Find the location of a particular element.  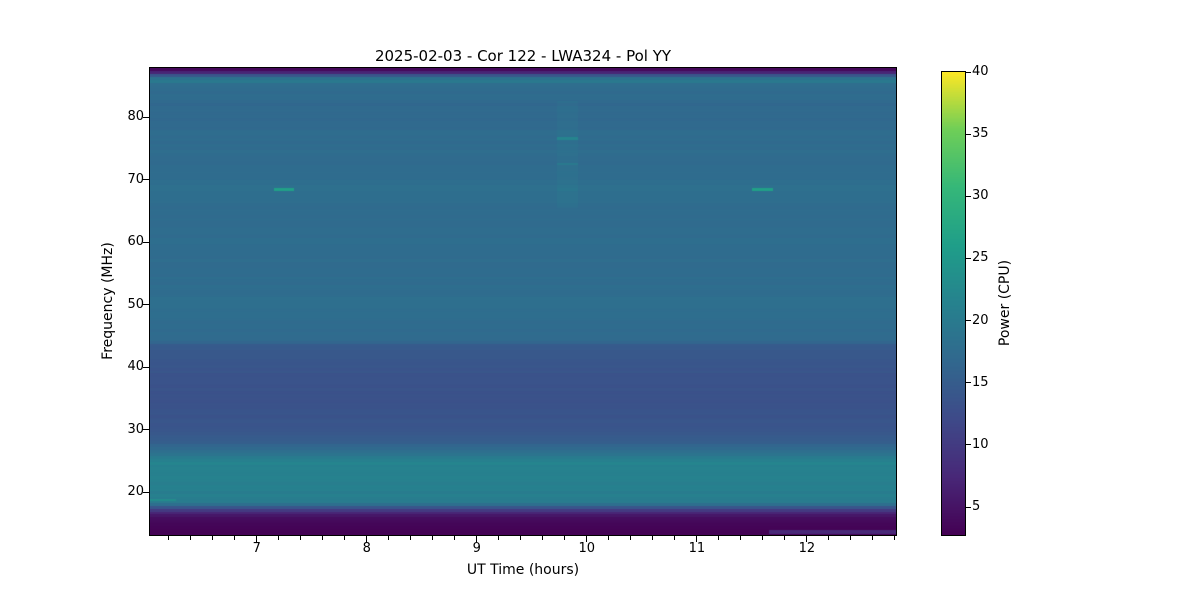

y-tick-label: 60 is located at coordinates (135, 241).